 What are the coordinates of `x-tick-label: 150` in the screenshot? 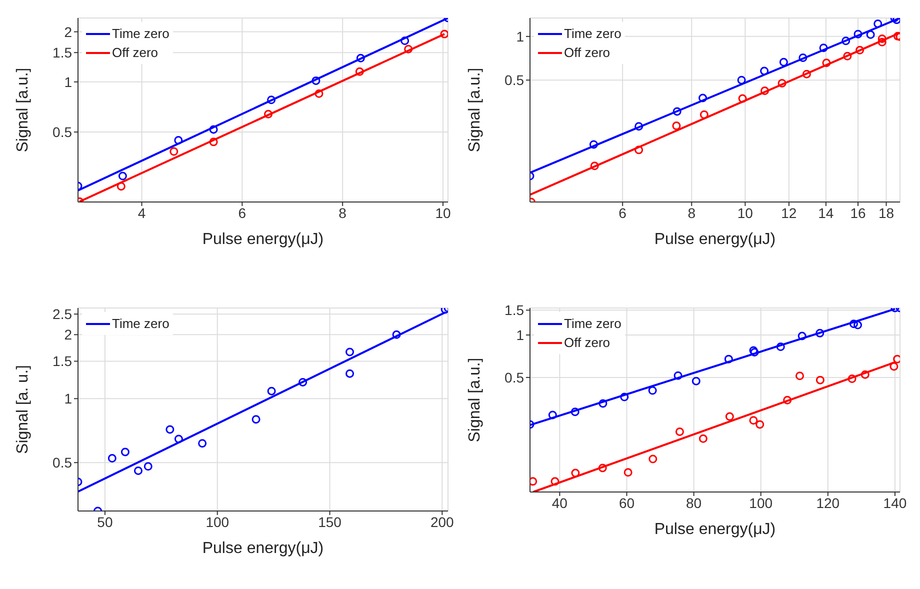 It's located at (330, 522).